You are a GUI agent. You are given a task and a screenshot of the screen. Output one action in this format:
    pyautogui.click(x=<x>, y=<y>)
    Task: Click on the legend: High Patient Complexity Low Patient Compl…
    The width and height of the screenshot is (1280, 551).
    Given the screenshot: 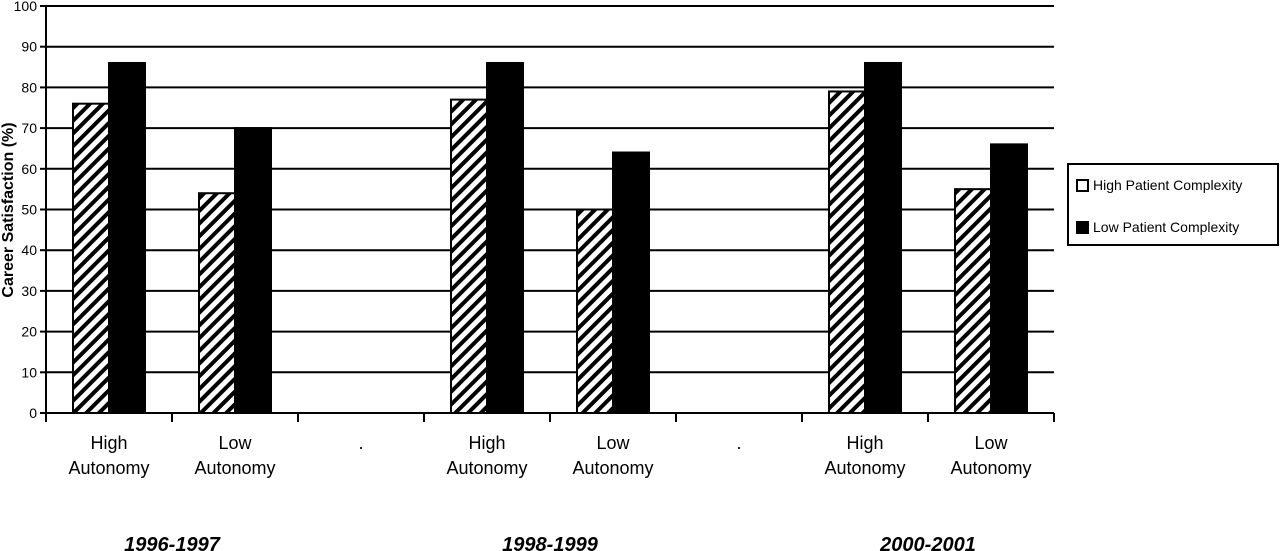 What is the action you would take?
    pyautogui.click(x=1173, y=204)
    